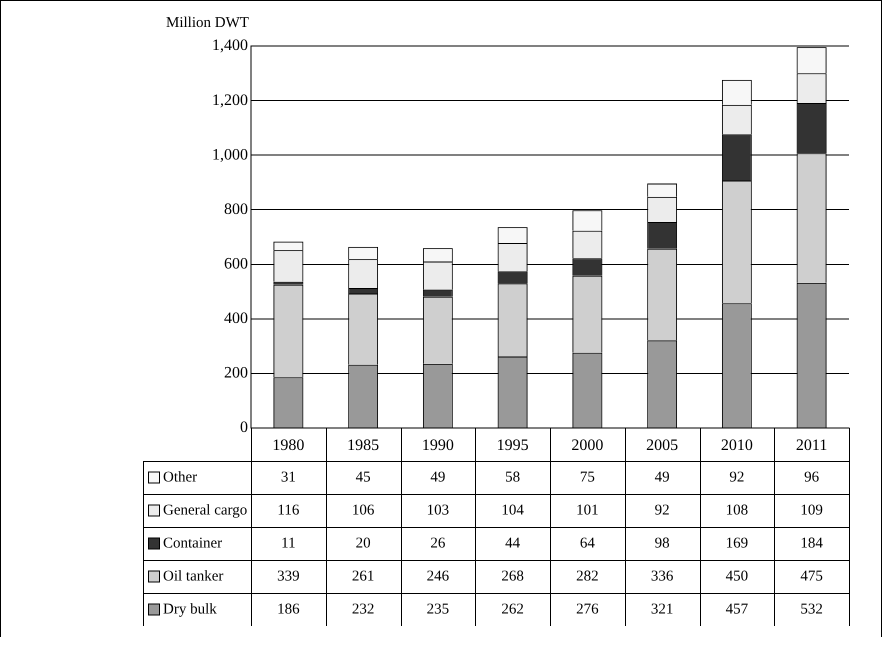  I want to click on y-tick-label: 1,400, so click(230, 45).